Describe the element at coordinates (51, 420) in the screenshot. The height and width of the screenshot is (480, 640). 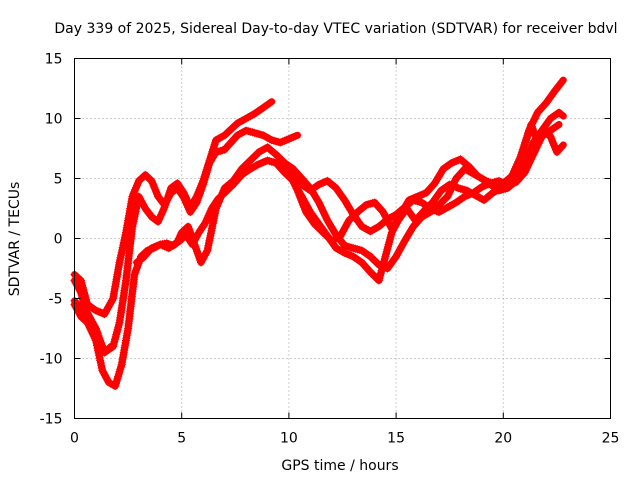
I see `y-tick-label: -15` at that location.